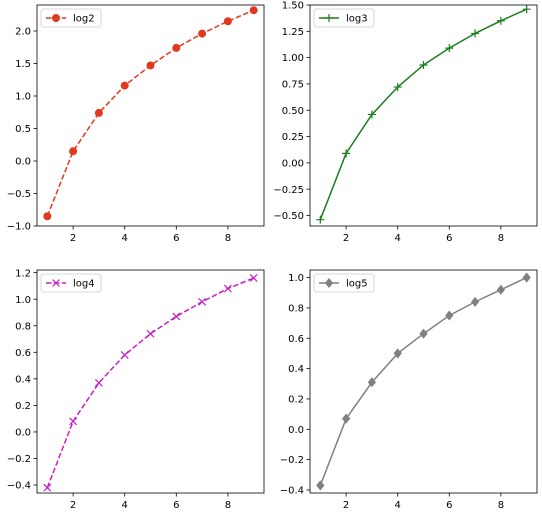 This screenshot has width=542, height=518. I want to click on y-tick-label: 1.00, so click(293, 58).